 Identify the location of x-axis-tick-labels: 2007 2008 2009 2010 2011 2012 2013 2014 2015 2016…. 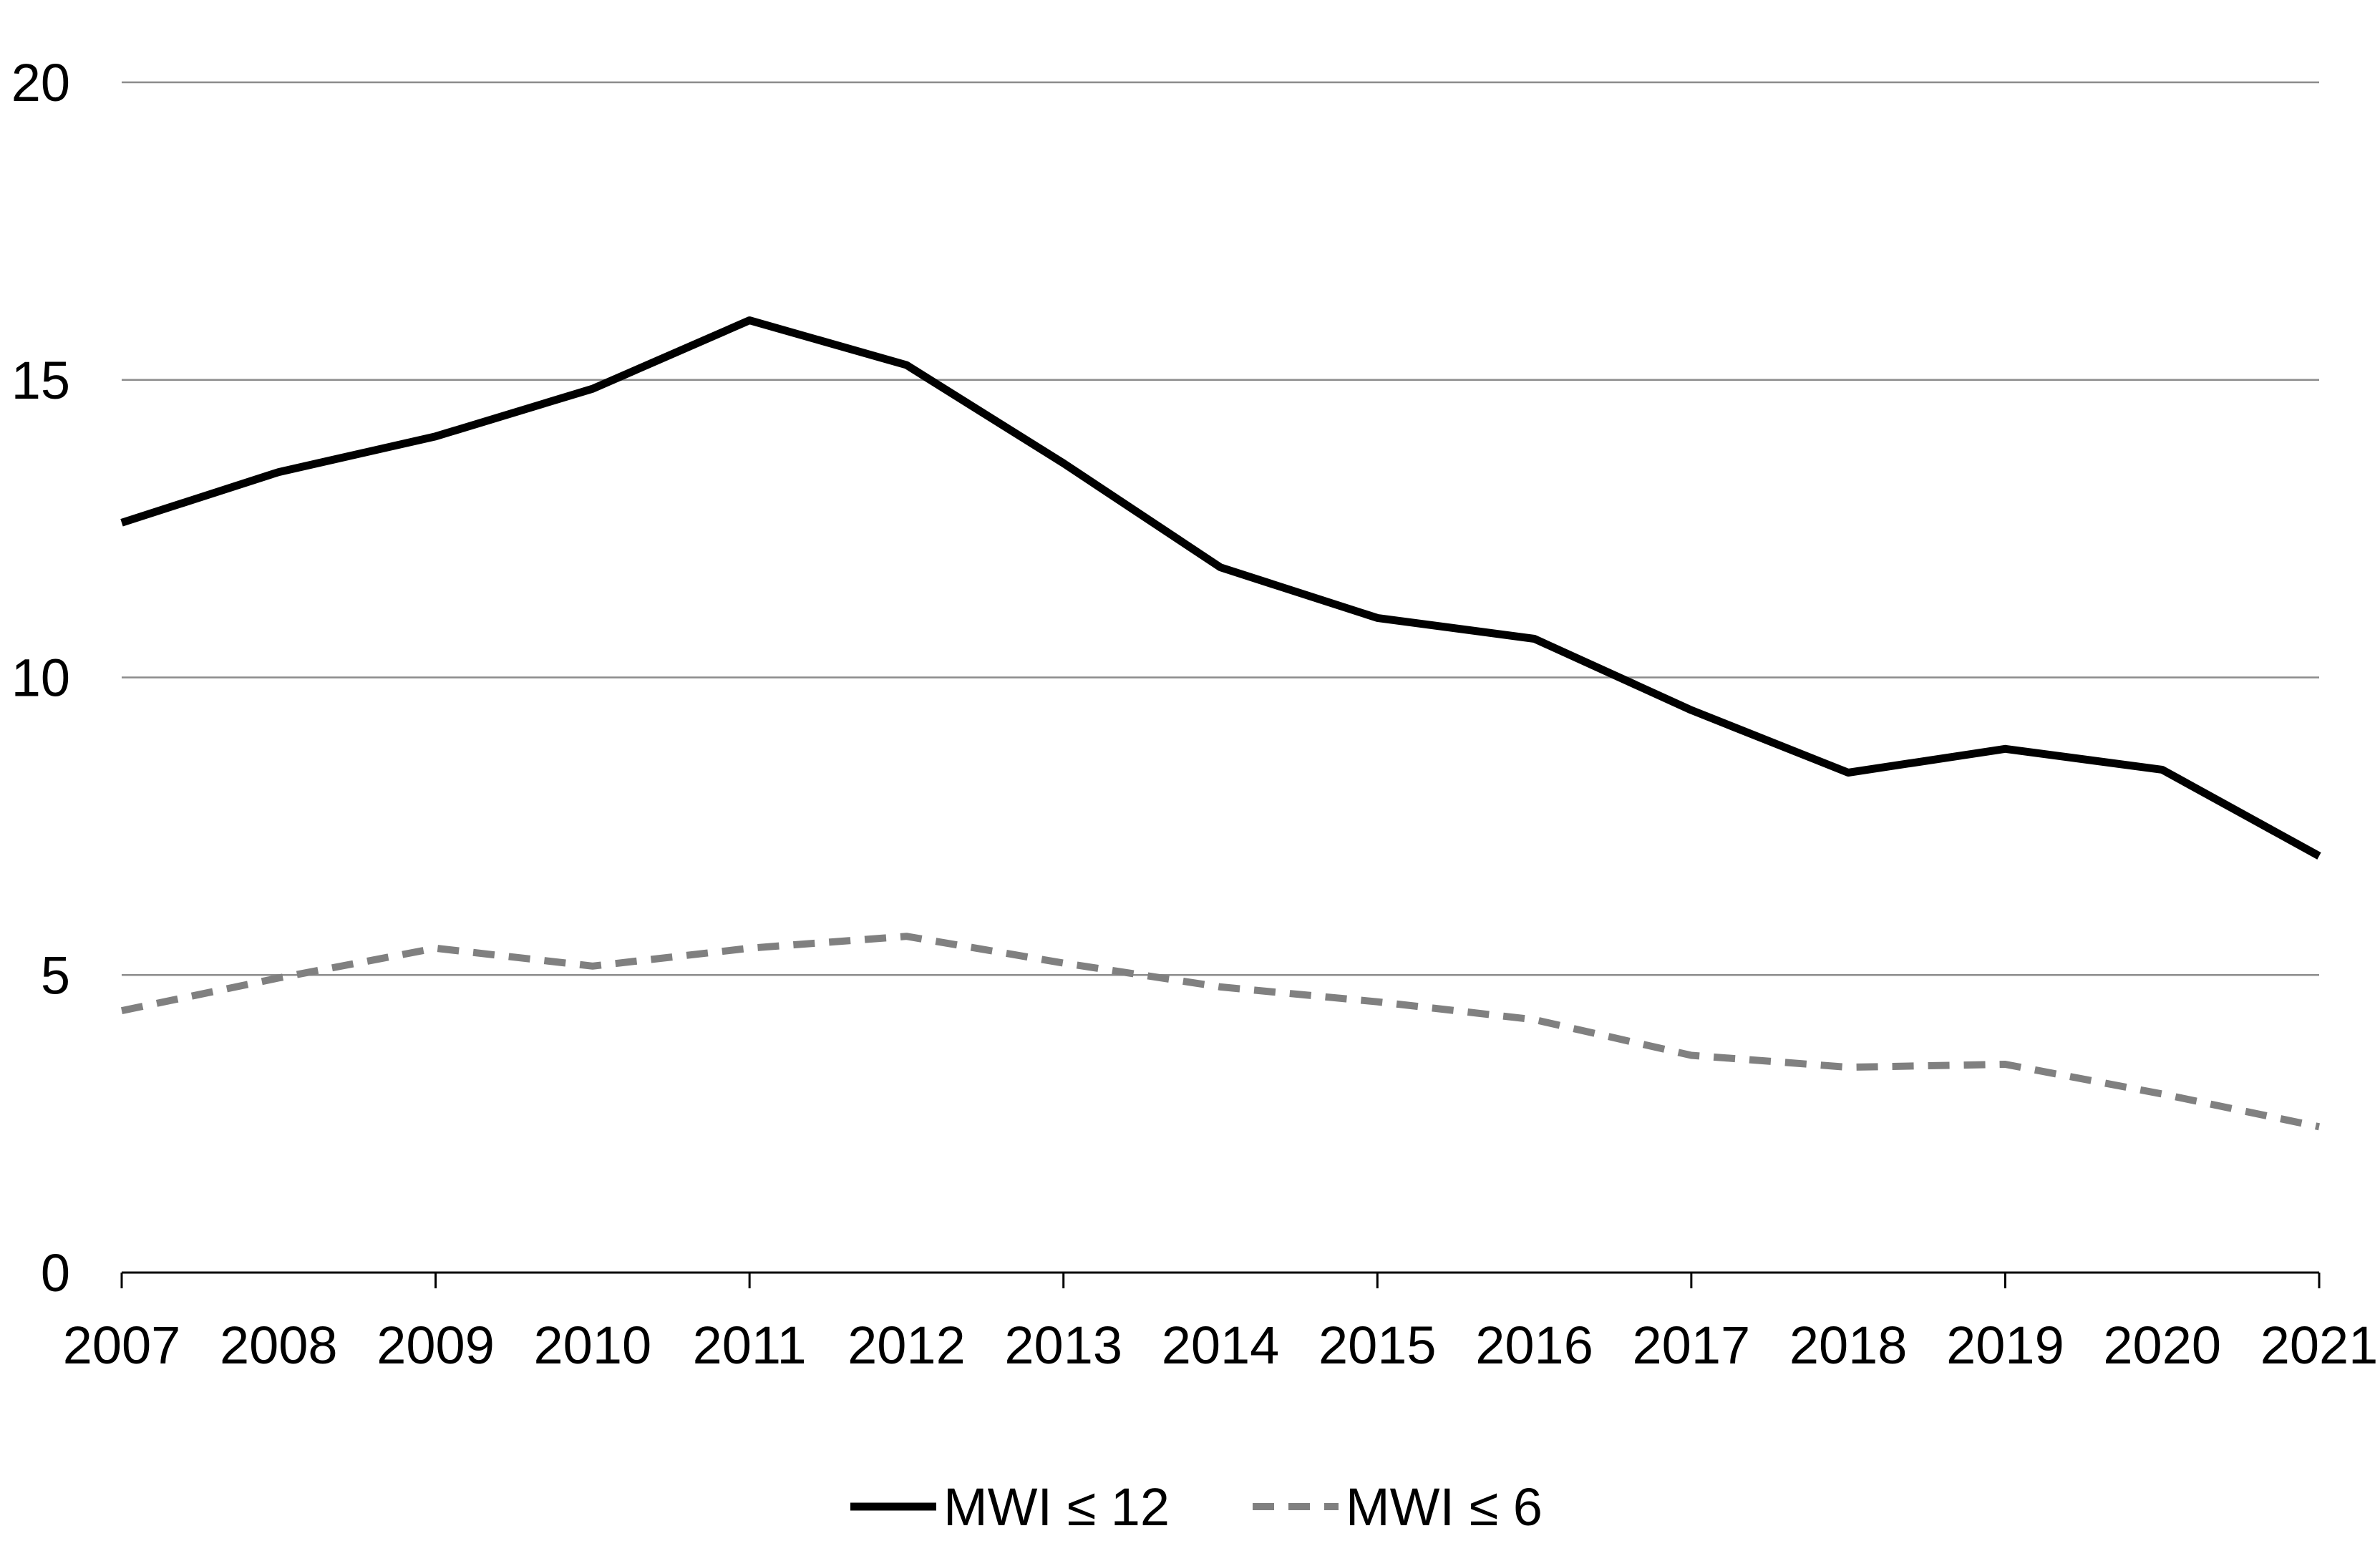
(1221, 1346).